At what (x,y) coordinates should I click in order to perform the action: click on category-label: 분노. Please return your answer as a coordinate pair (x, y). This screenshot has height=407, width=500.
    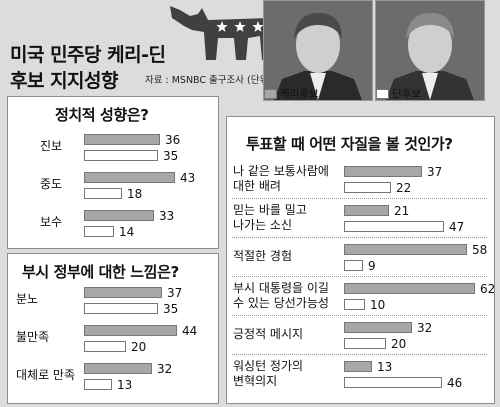
    Looking at the image, I should click on (27, 299).